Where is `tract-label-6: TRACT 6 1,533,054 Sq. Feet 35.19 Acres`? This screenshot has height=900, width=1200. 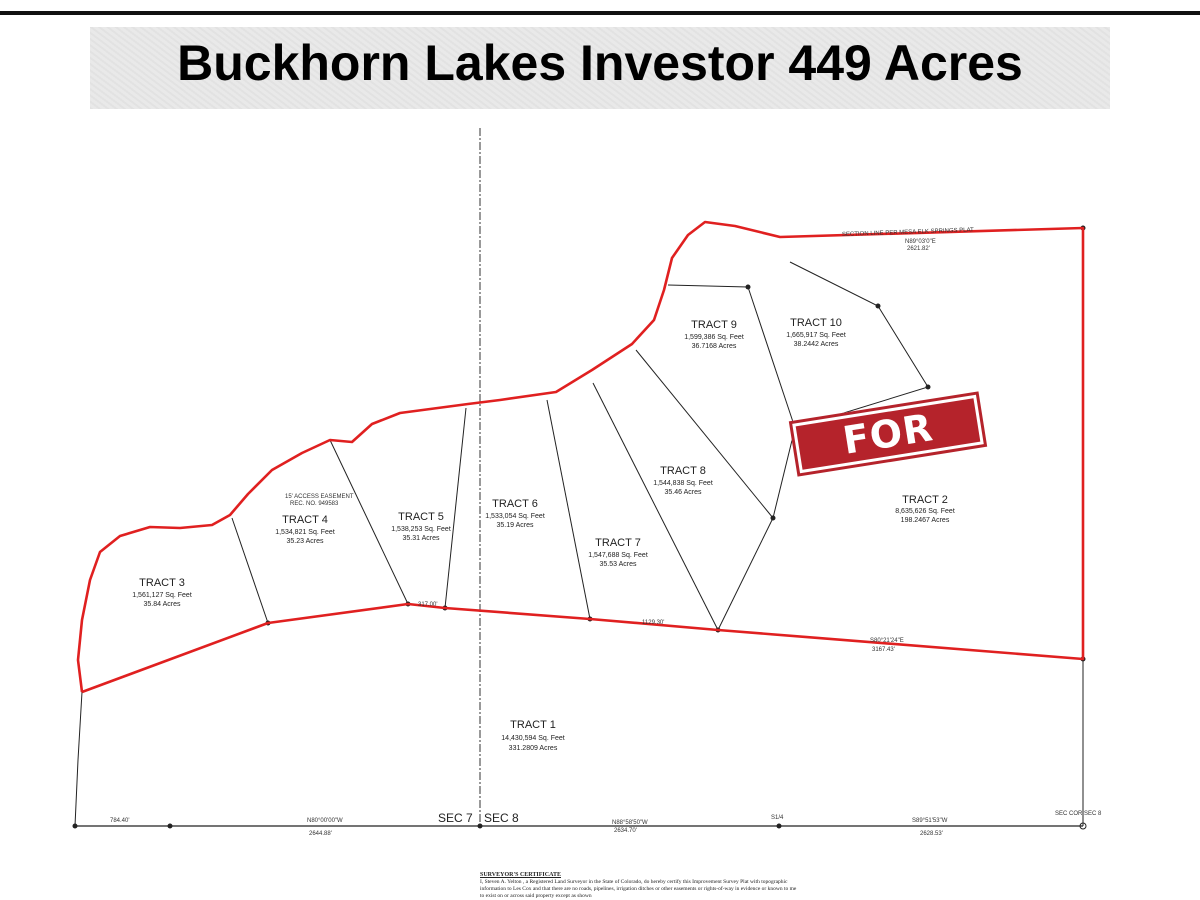
tract-label-6: TRACT 6 1,533,054 Sq. Feet 35.19 Acres is located at coordinates (515, 513).